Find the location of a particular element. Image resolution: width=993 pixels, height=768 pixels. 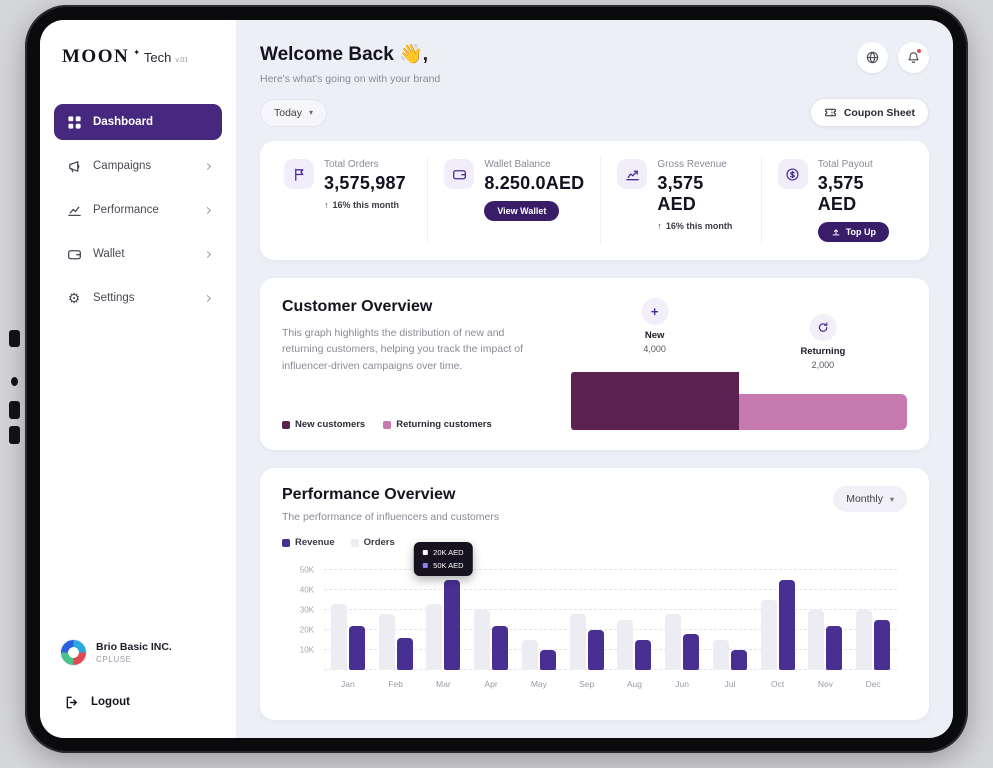

sidebar-item-settings: ⚙ Settings is located at coordinates (138, 298).